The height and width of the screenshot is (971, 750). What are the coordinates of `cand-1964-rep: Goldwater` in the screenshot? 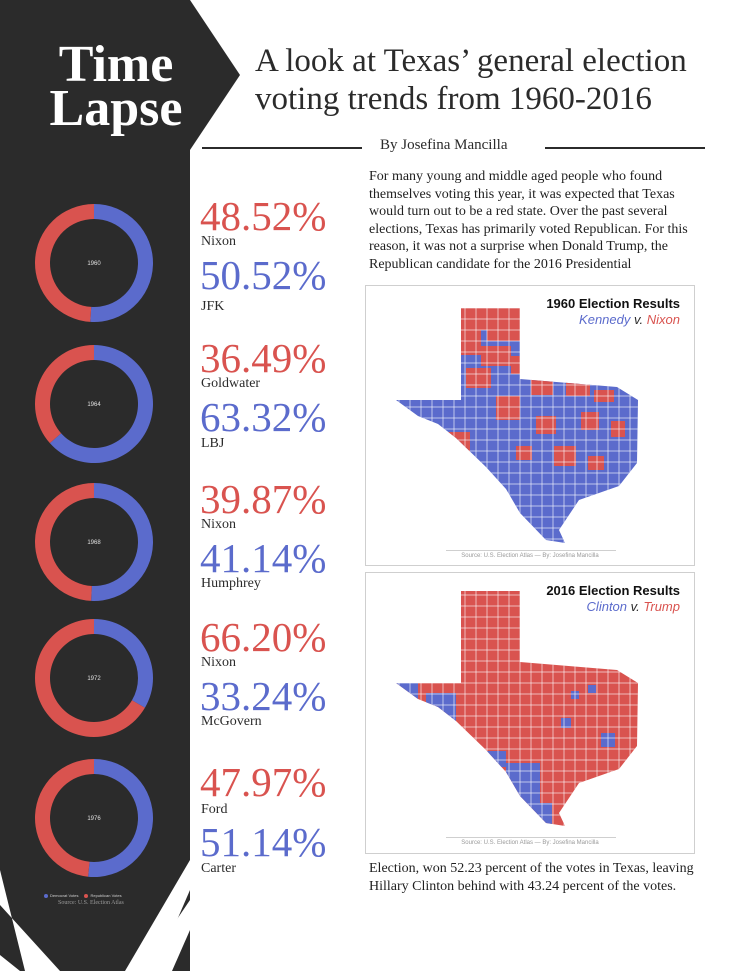 It's located at (231, 383).